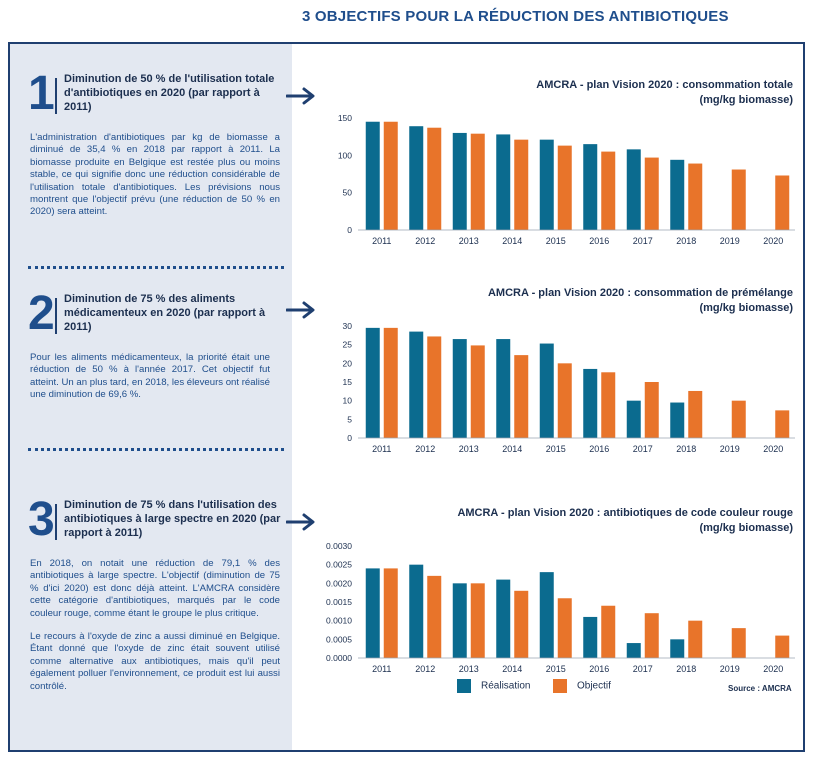 This screenshot has height=760, width=813. What do you see at coordinates (41, 313) in the screenshot?
I see `objective-number: 2` at bounding box center [41, 313].